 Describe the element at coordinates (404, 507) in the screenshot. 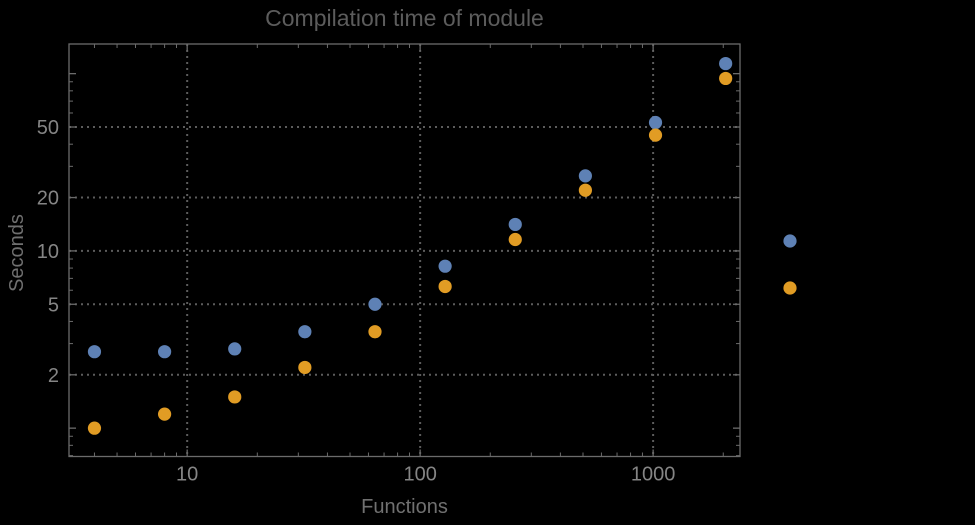

I see `x-axis-label: Functions` at that location.